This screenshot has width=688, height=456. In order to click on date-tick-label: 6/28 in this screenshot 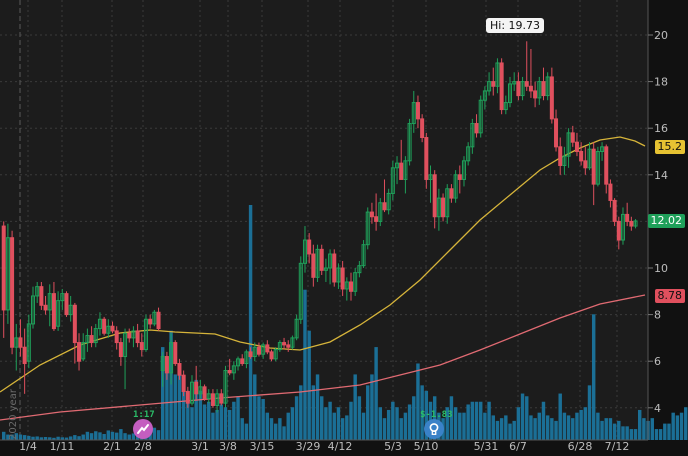, I will do `click(580, 446)`.